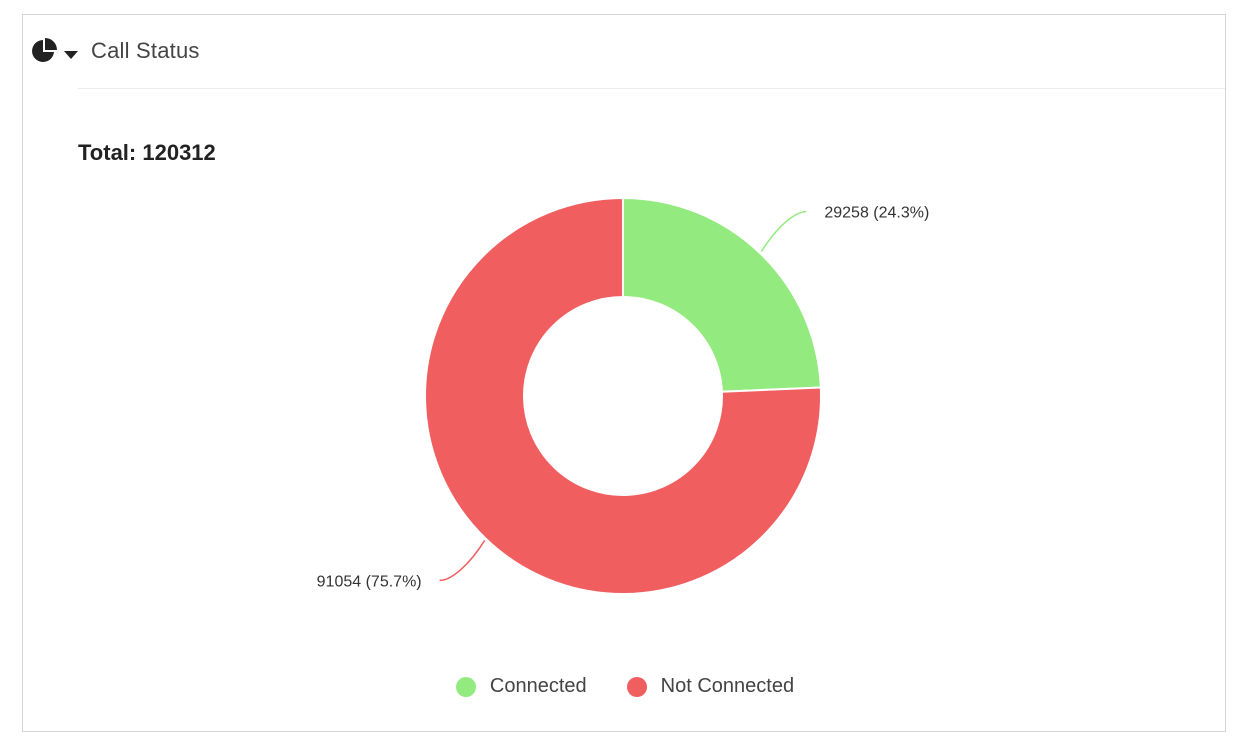 This screenshot has width=1244, height=754. Describe the element at coordinates (462, 561) in the screenshot. I see `leader-line-not-connected` at that location.